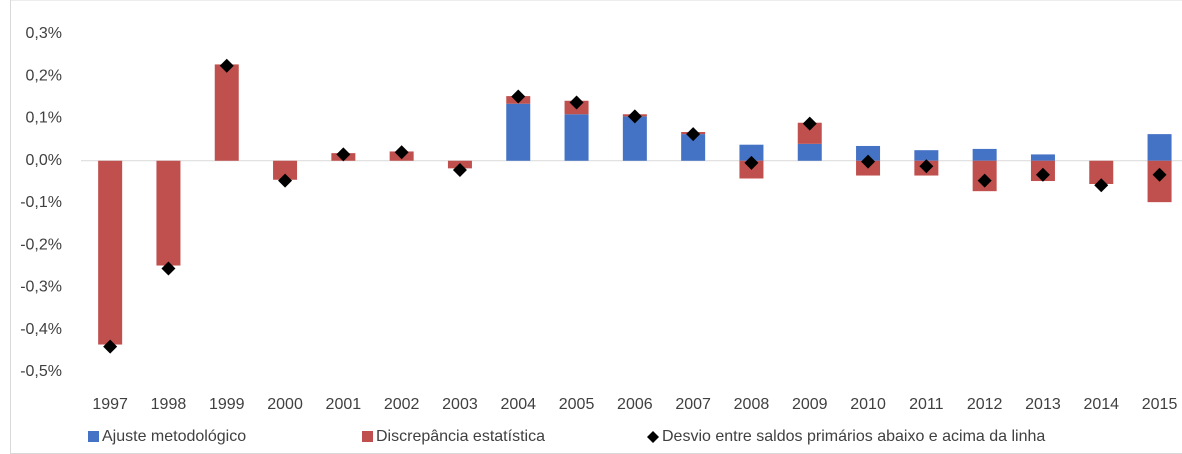 This screenshot has height=454, width=1182. What do you see at coordinates (110, 404) in the screenshot?
I see `x-tick-label: 1997` at bounding box center [110, 404].